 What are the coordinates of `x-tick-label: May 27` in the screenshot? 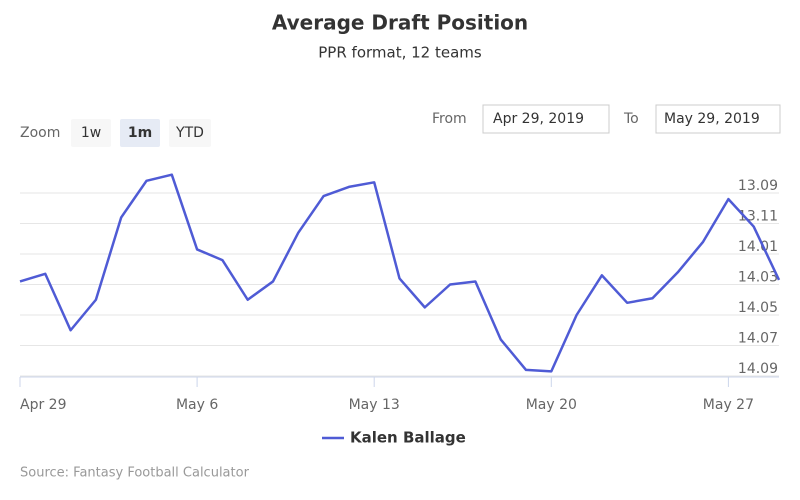 It's located at (728, 405).